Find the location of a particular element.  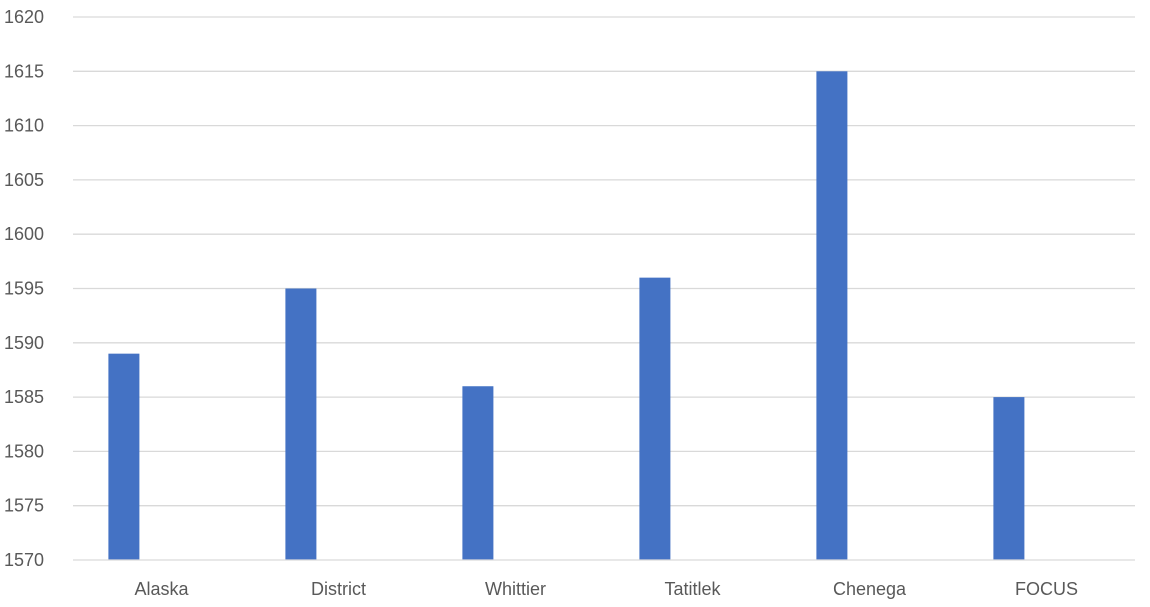

x-tick-label: FOCUS is located at coordinates (1046, 589).